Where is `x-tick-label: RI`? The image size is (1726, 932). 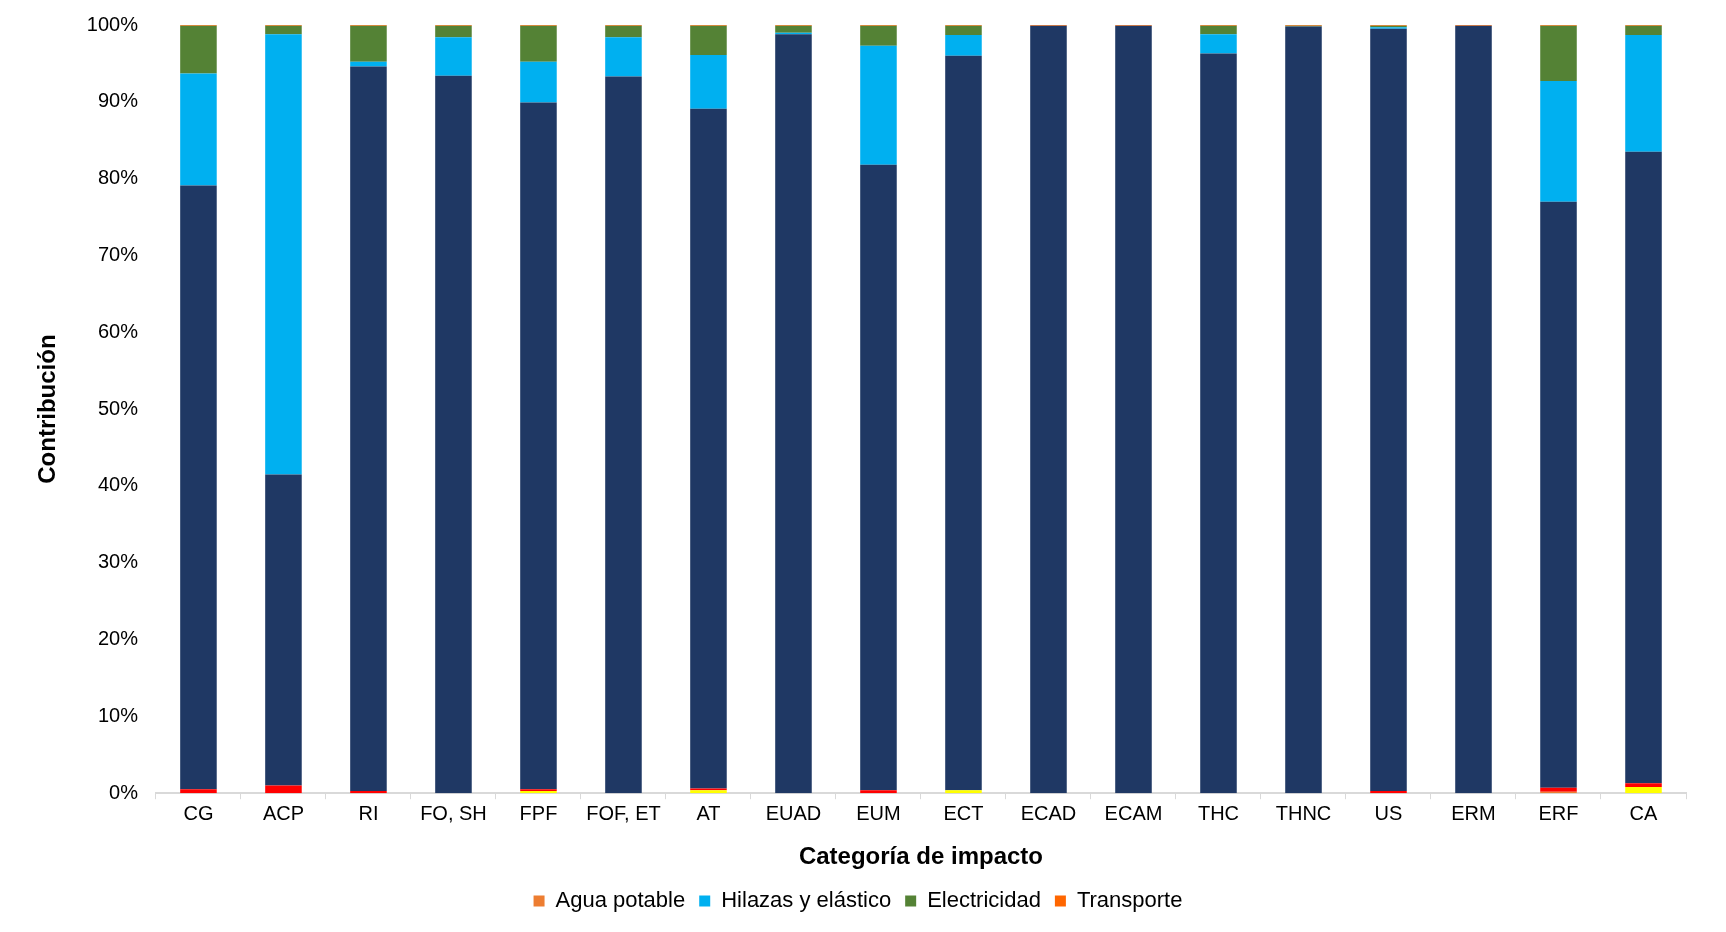
x-tick-label: RI is located at coordinates (368, 812).